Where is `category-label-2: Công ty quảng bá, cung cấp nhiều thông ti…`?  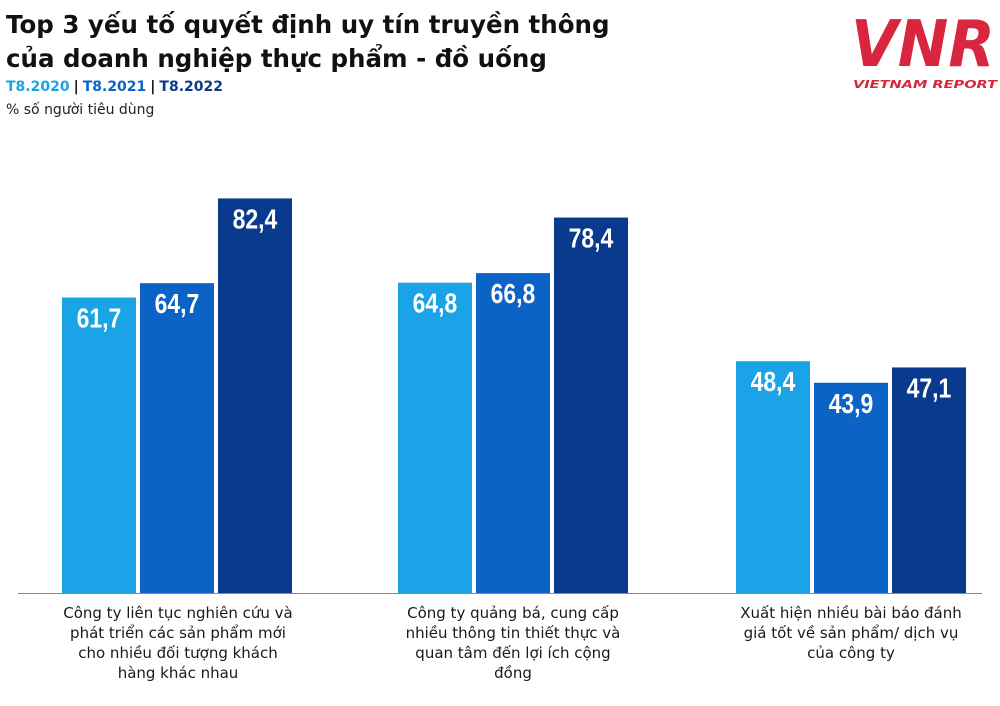 category-label-2: Công ty quảng bá, cung cấp nhiều thông ti… is located at coordinates (513, 643).